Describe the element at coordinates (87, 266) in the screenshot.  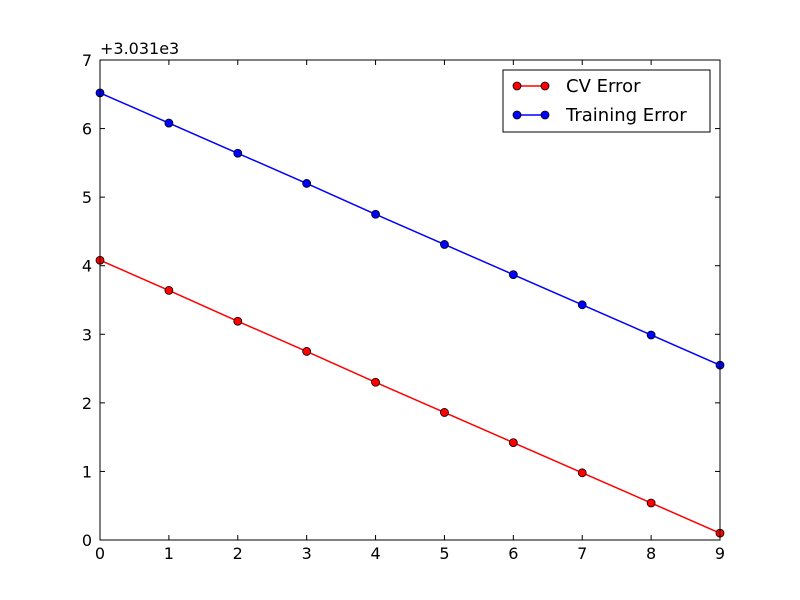
I see `y-tick-label: 4` at that location.